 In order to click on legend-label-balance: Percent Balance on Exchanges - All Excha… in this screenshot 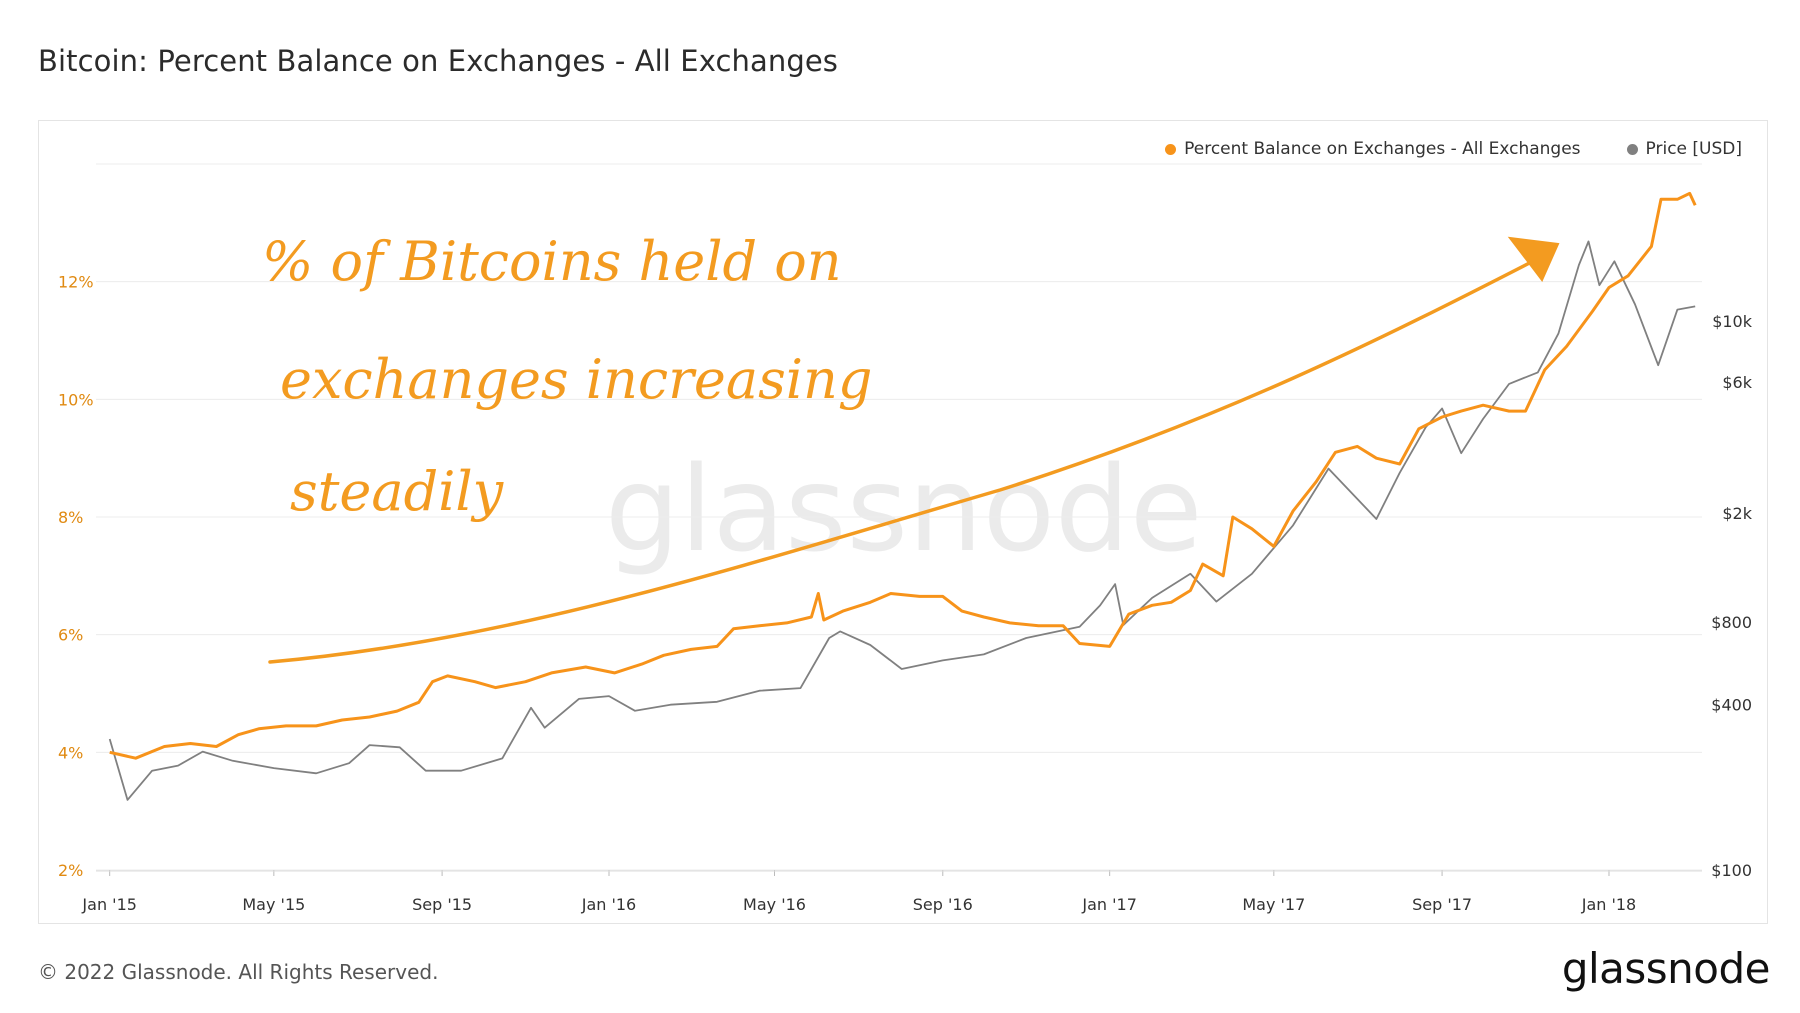, I will do `click(1382, 149)`.